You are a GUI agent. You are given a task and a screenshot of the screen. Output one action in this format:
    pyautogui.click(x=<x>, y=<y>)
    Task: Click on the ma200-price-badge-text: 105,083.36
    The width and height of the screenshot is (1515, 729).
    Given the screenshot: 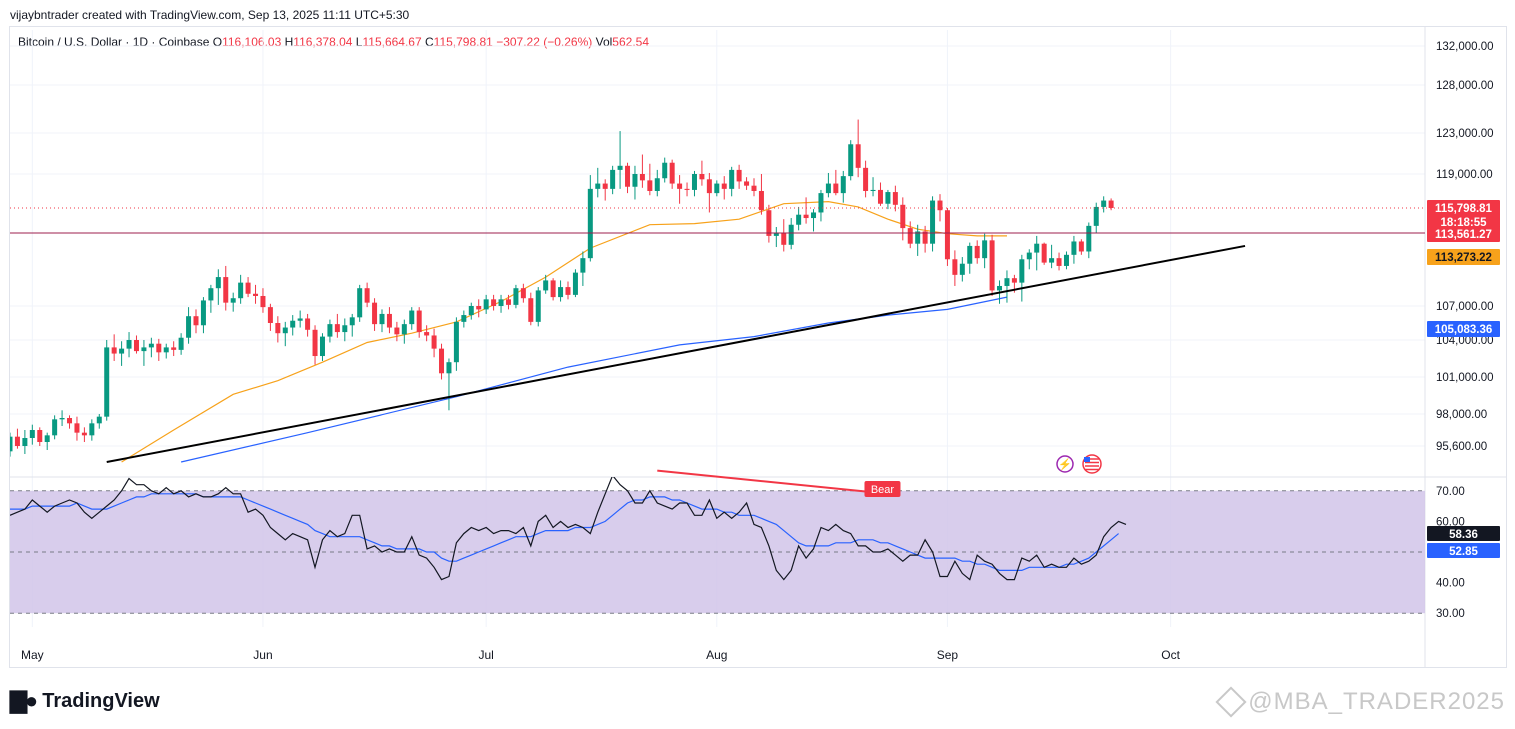 What is the action you would take?
    pyautogui.click(x=1464, y=330)
    